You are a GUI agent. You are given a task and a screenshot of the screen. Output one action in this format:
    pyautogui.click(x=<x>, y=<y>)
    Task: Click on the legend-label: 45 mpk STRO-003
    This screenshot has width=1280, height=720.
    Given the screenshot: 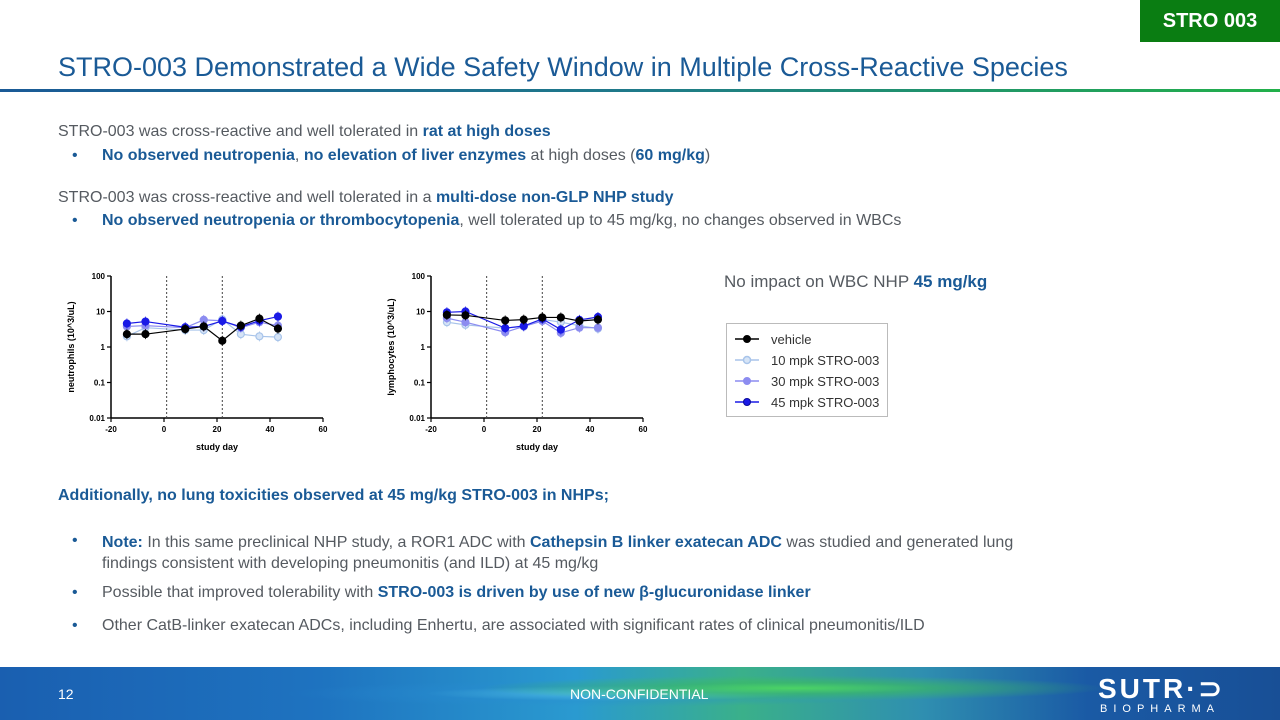 What is the action you would take?
    pyautogui.click(x=825, y=402)
    